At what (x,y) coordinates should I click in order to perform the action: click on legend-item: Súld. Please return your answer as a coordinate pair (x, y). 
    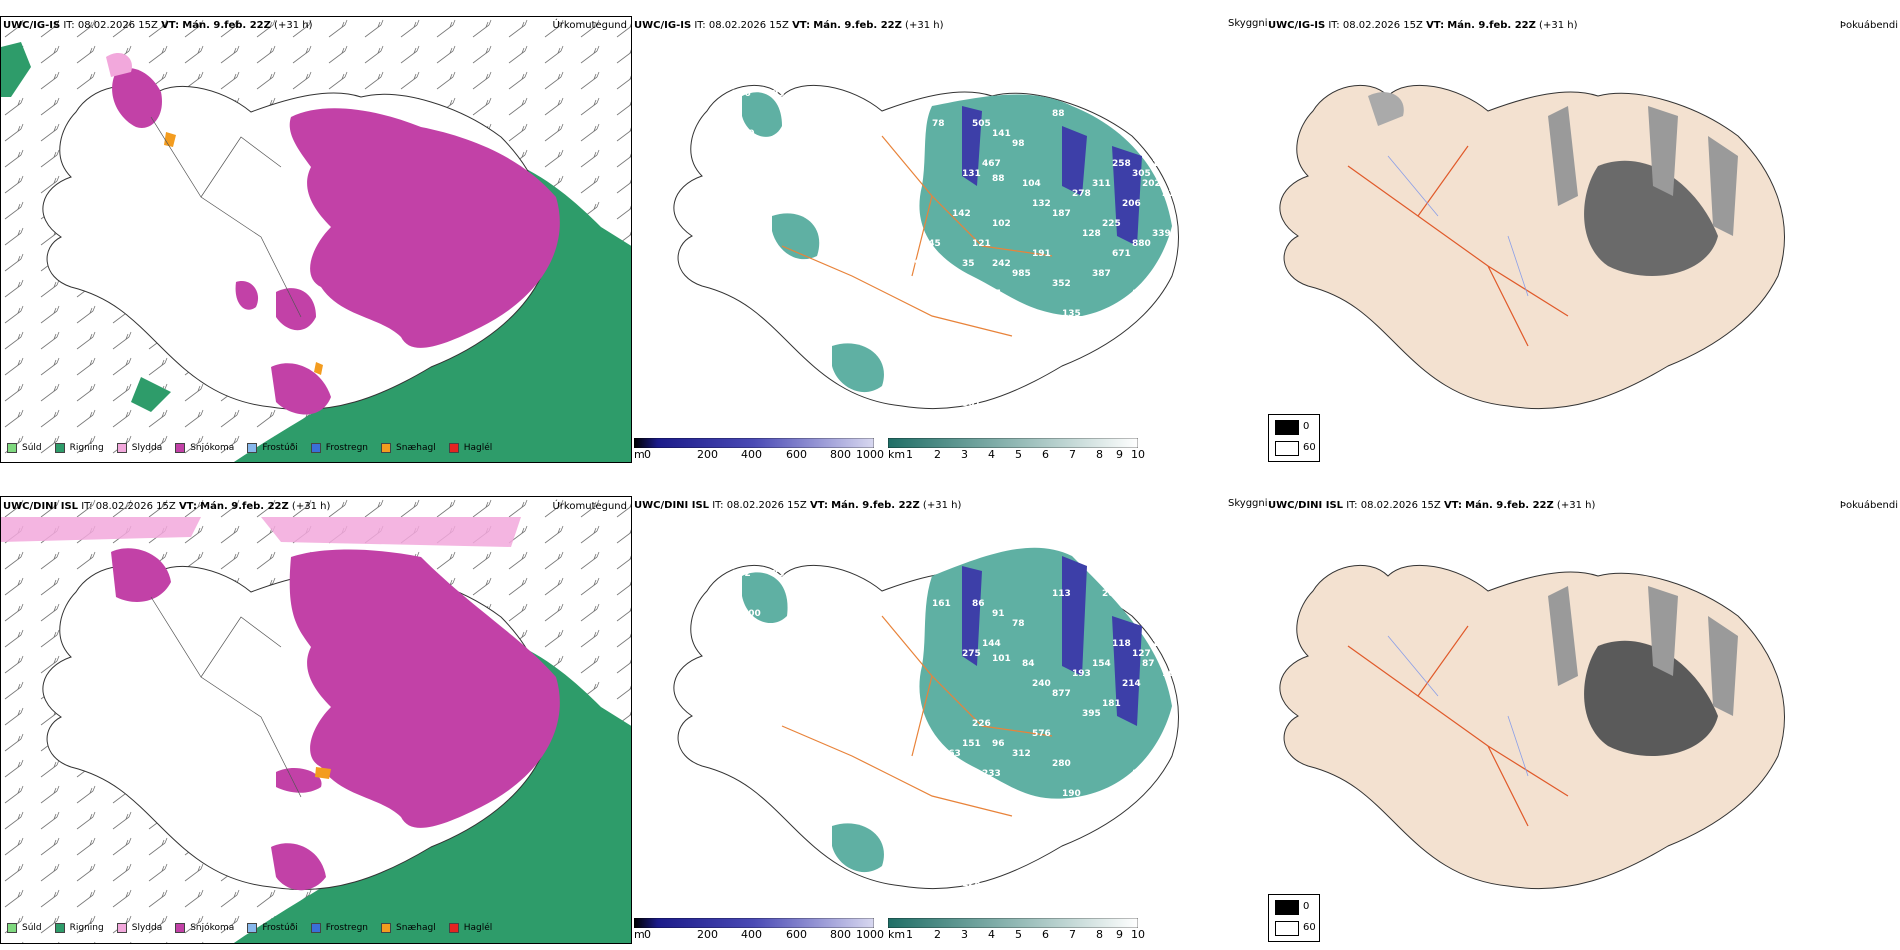
    Looking at the image, I should click on (24, 448).